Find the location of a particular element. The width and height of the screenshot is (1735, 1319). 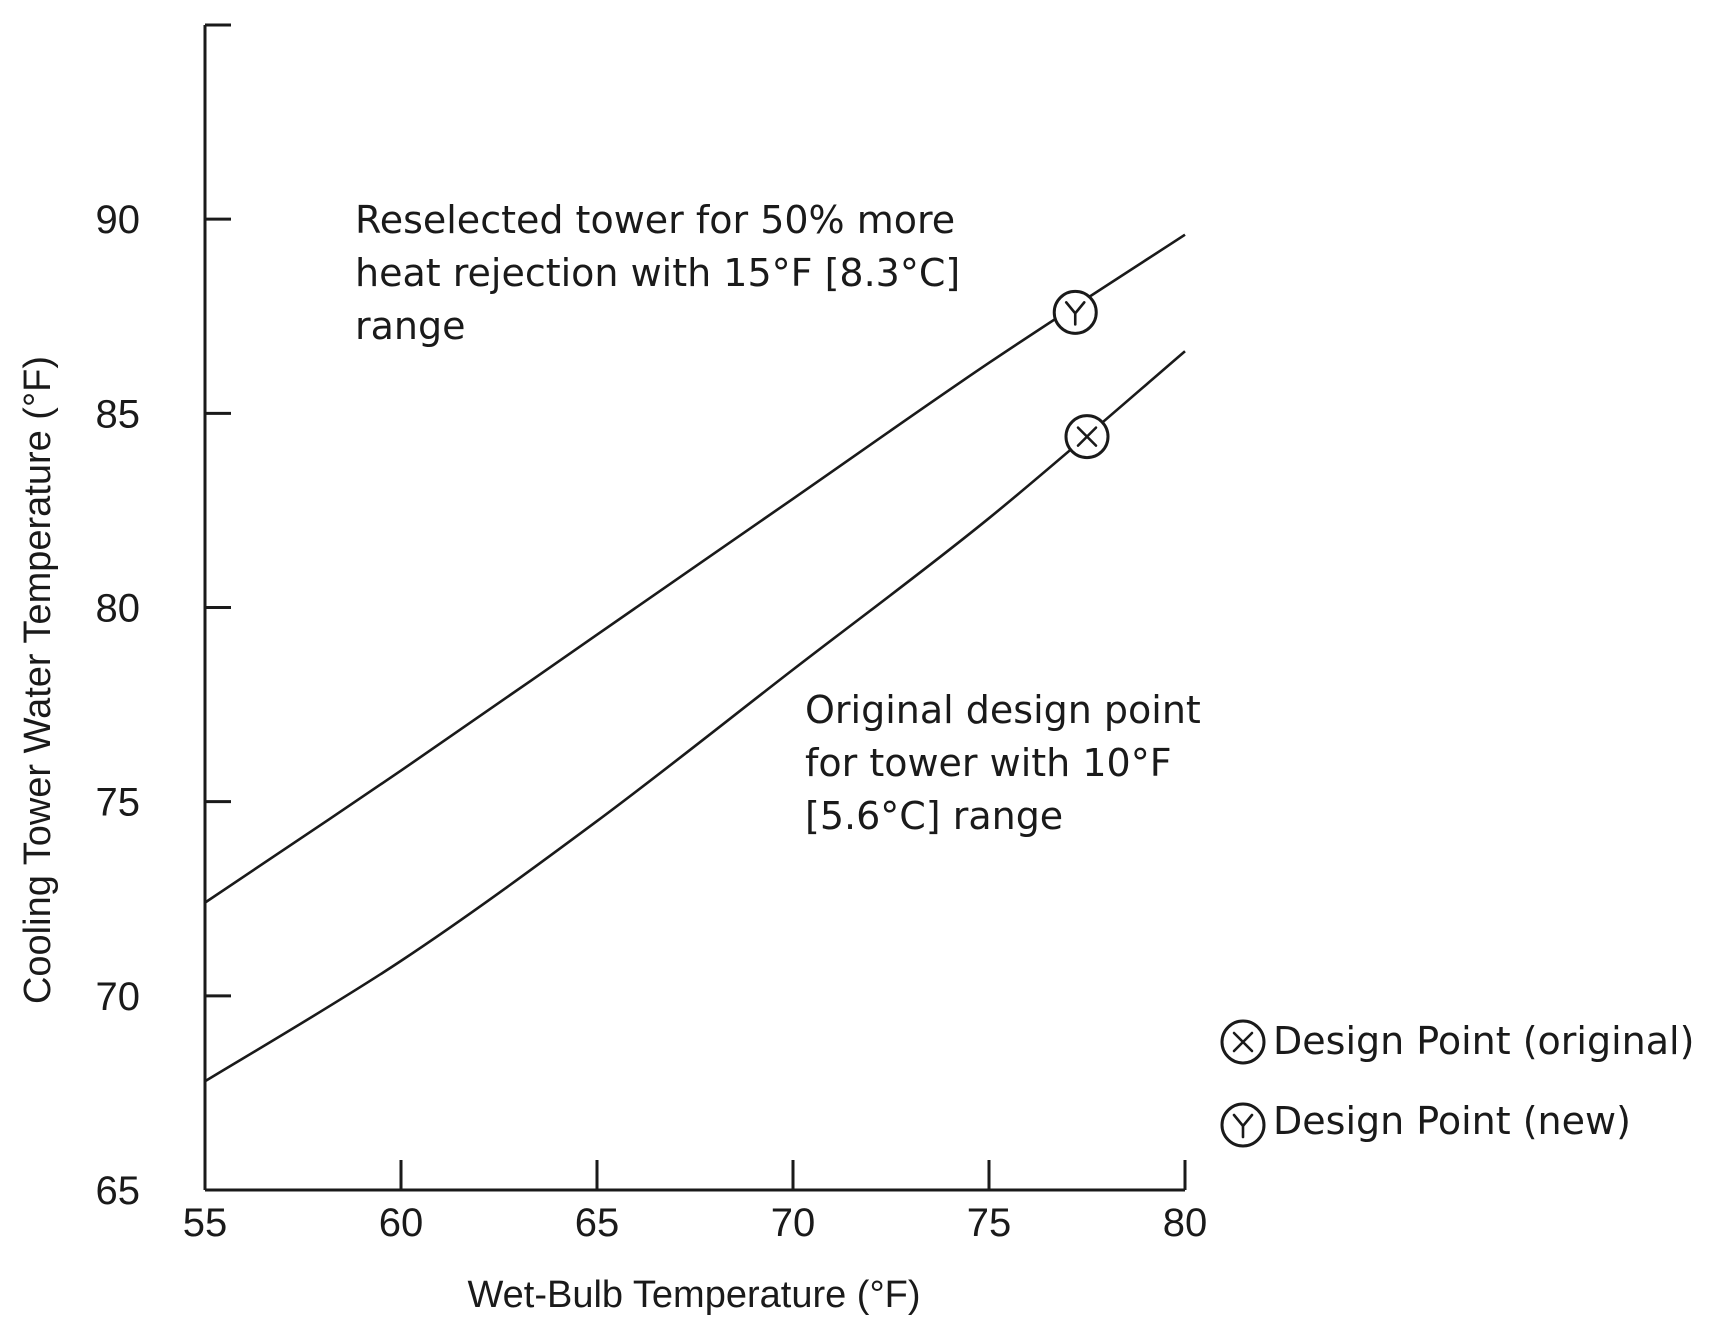

design-point-marker-original is located at coordinates (1087, 437).